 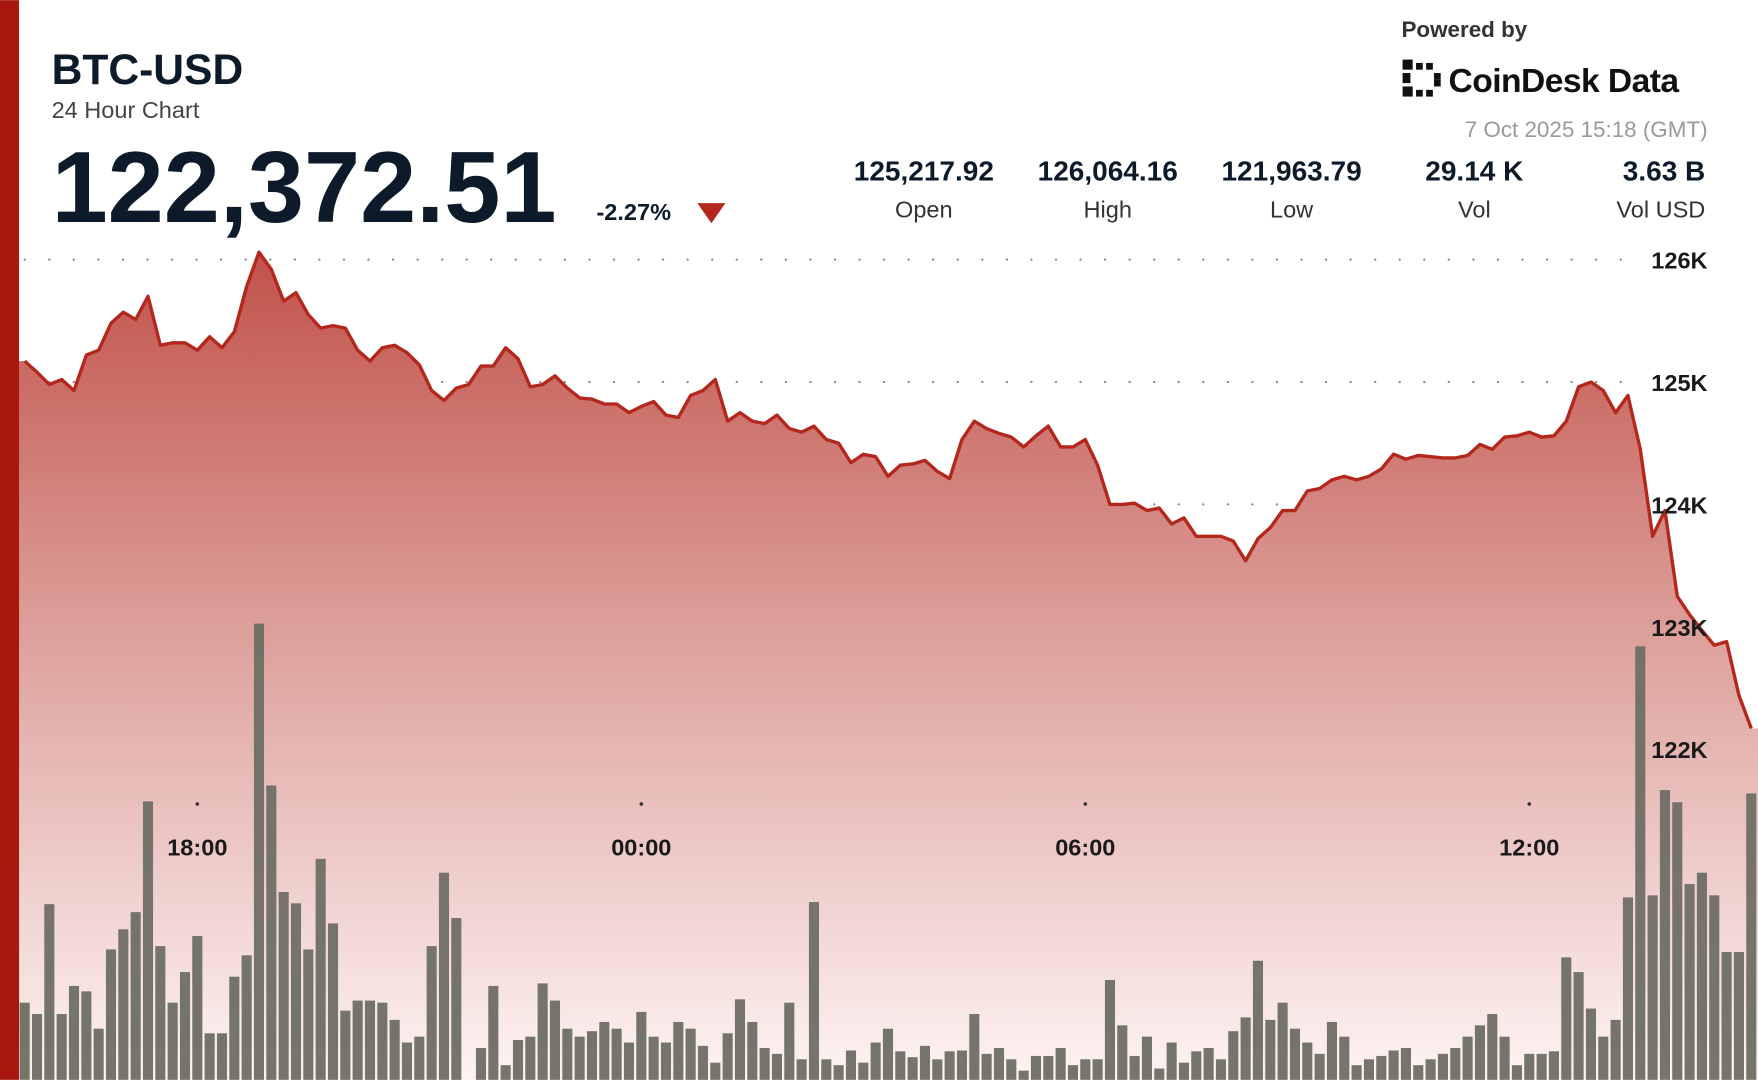 What do you see at coordinates (1664, 171) in the screenshot?
I see `stat-value: 3.63 B` at bounding box center [1664, 171].